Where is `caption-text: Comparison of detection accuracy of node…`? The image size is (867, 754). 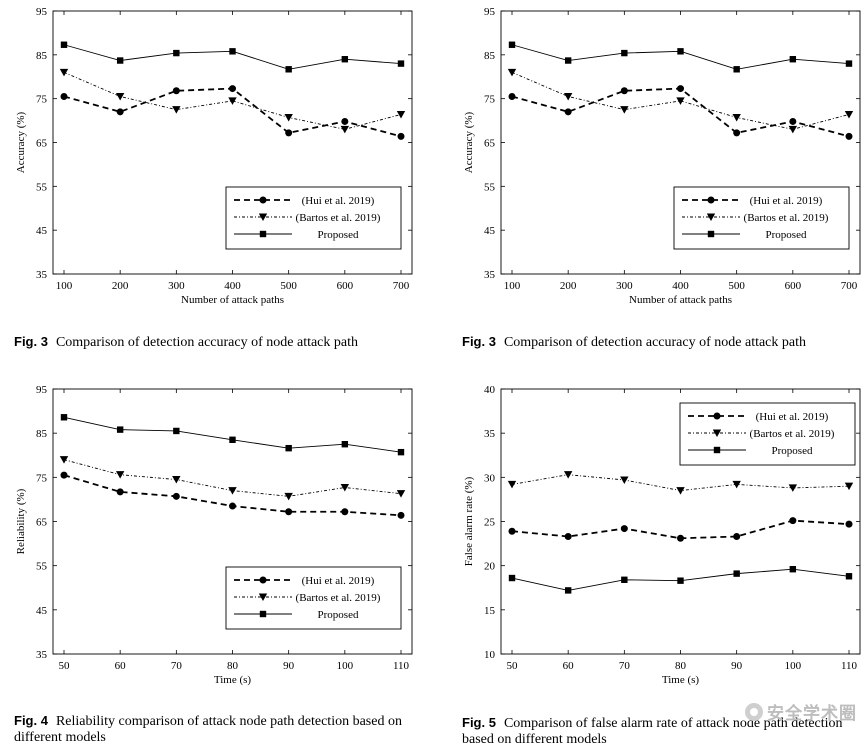
caption-text: Comparison of detection accuracy of node… is located at coordinates (654, 342).